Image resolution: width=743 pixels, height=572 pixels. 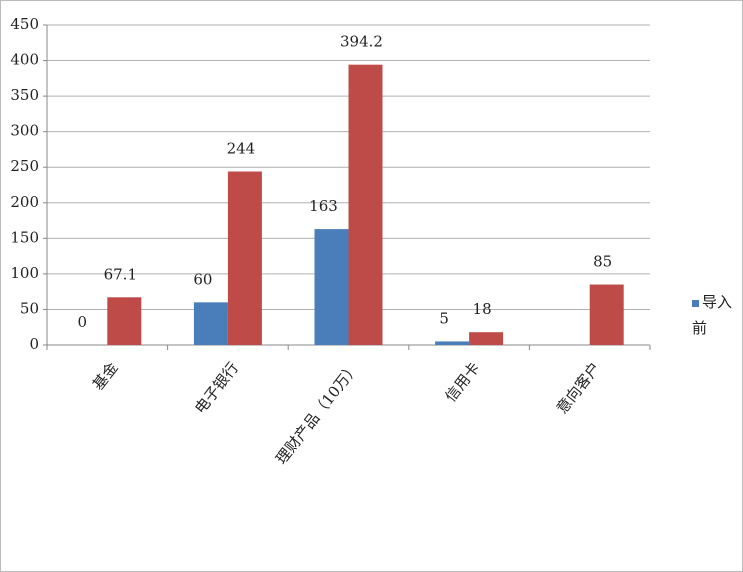 What do you see at coordinates (444, 318) in the screenshot?
I see `data-label: 5` at bounding box center [444, 318].